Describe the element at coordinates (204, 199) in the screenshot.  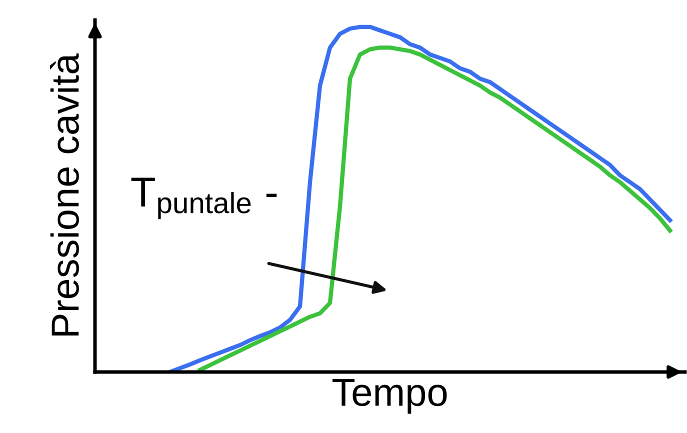
I see `annotation: T$_{puntale}$ -` at that location.